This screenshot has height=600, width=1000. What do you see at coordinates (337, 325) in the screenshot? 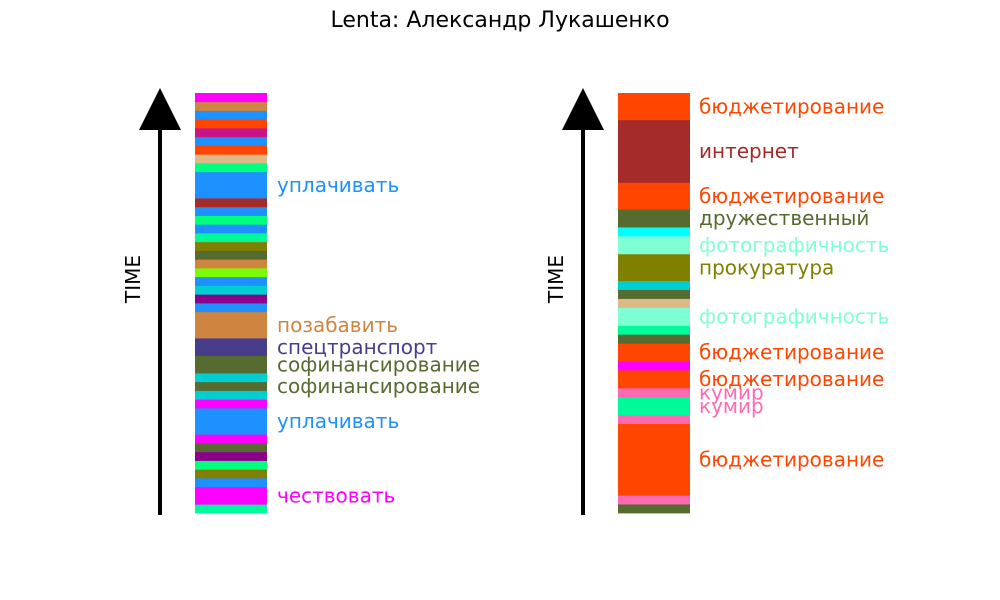
I see `segment-label: позабавить` at bounding box center [337, 325].